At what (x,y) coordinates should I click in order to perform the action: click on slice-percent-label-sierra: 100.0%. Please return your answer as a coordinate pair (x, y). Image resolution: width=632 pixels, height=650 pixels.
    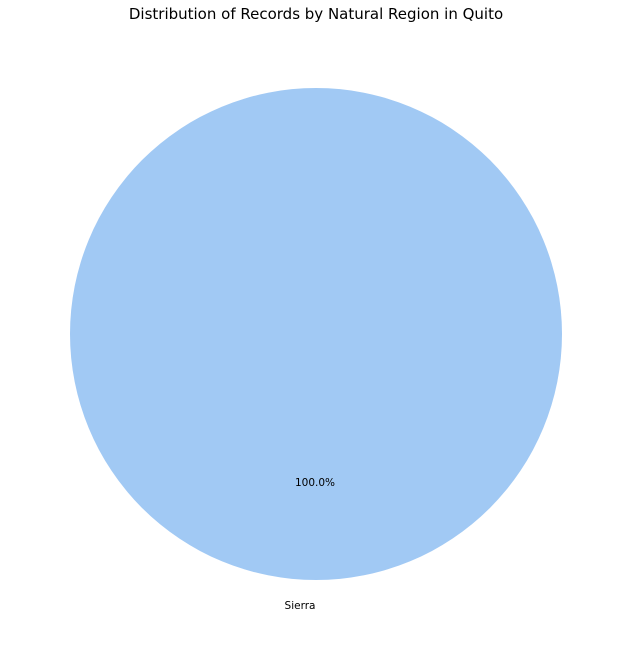
    Looking at the image, I should click on (315, 483).